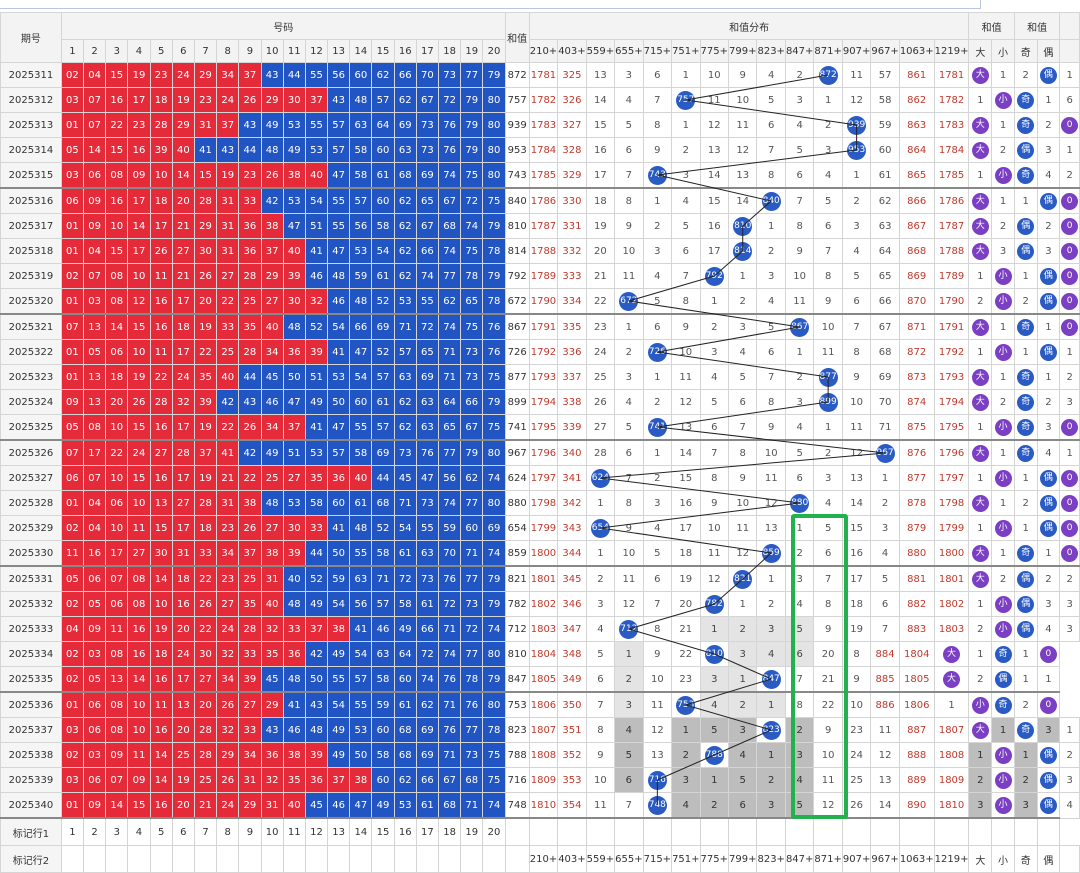 The width and height of the screenshot is (1080, 873). I want to click on footer-cell: 1063+, so click(916, 859).